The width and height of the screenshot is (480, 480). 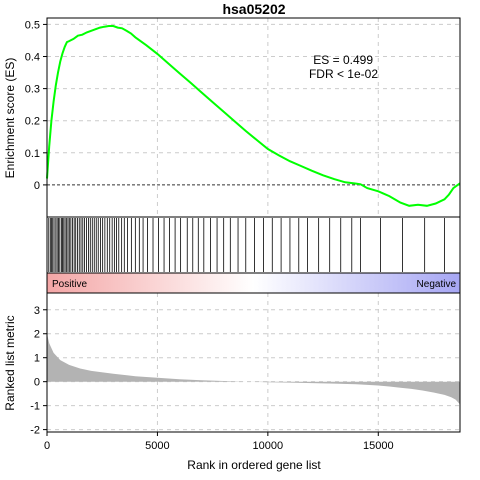 What do you see at coordinates (343, 74) in the screenshot?
I see `fdr-annotation: FDR < 1e-02` at bounding box center [343, 74].